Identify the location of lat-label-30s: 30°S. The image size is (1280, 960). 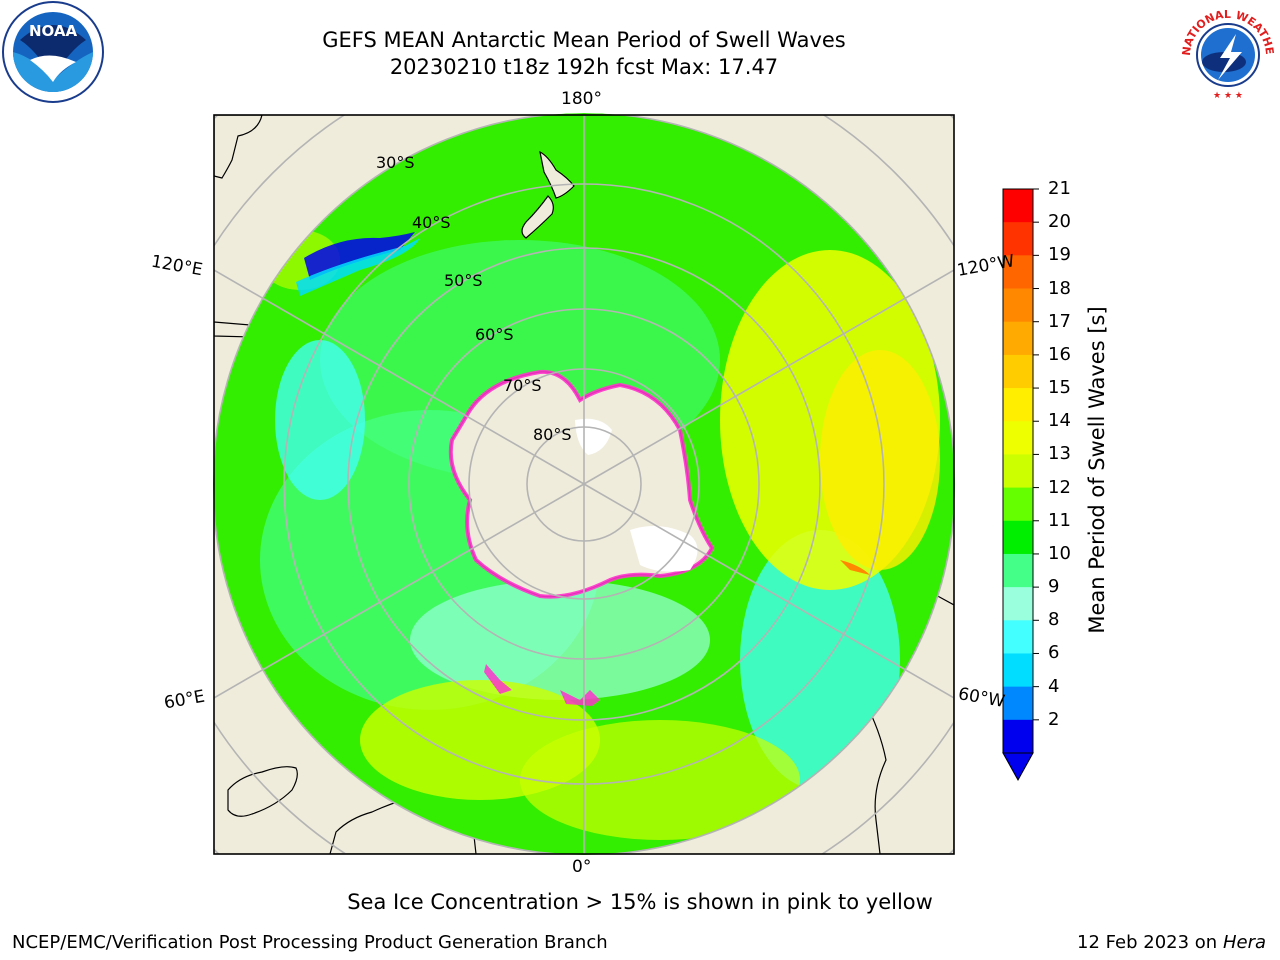
(395, 162).